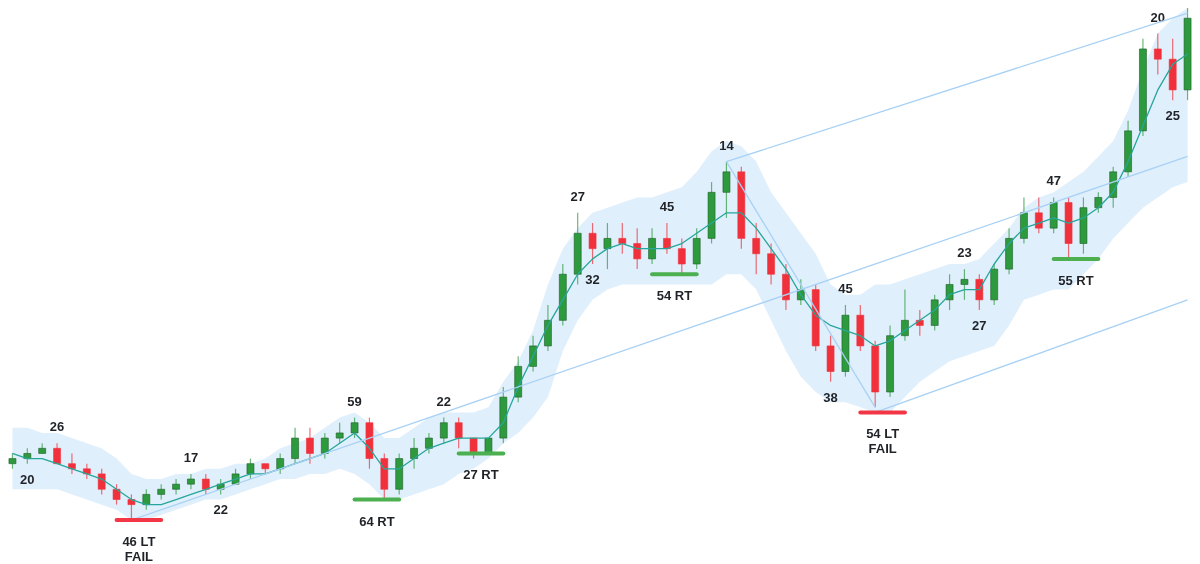  I want to click on text: 59, so click(354, 401).